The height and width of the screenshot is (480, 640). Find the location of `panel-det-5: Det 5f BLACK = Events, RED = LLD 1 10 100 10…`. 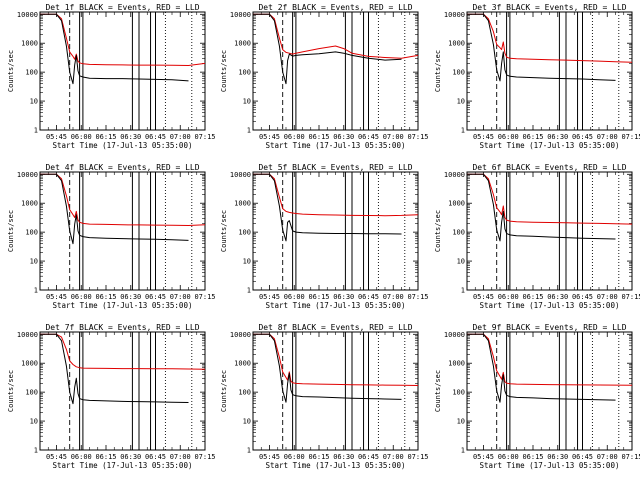

panel-det-5: Det 5f BLACK = Events, RED = LLD 1 10 100 10… is located at coordinates (324, 236).